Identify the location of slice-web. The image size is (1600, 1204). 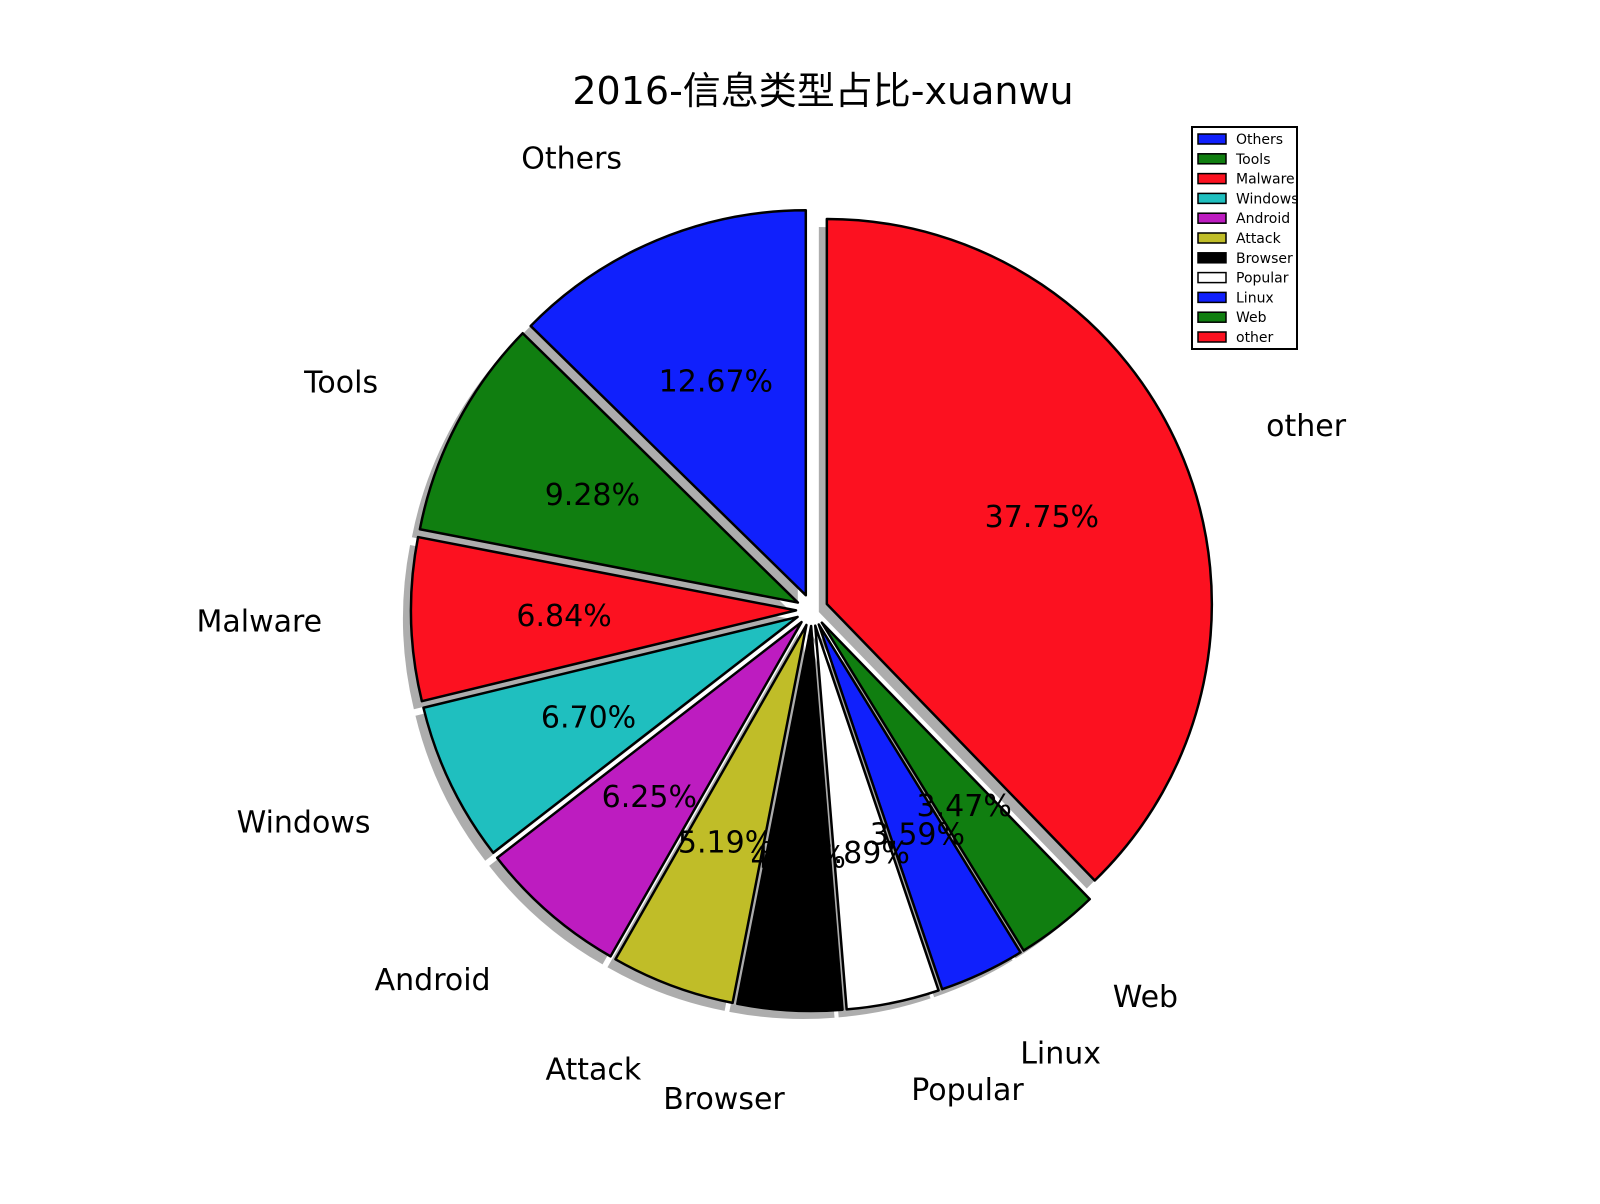
(955, 786).